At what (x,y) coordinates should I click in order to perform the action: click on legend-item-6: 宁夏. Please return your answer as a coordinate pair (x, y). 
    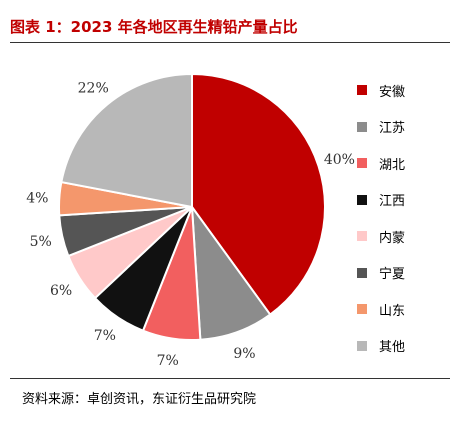
    Looking at the image, I should click on (381, 273).